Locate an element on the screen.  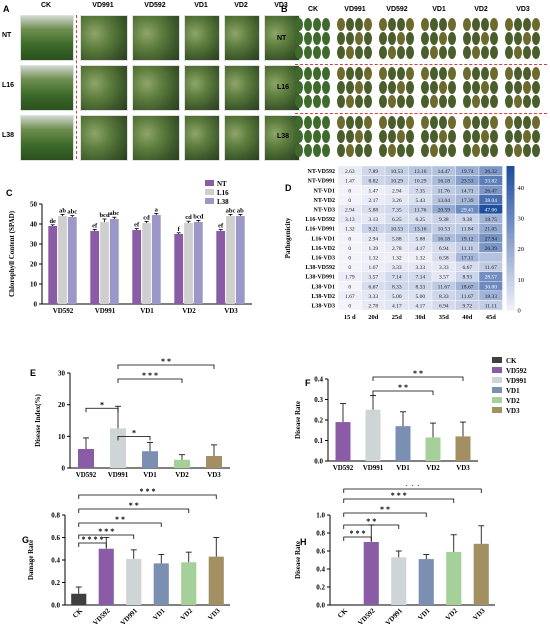
y-tick-label: 0.4 is located at coordinates (55, 561).